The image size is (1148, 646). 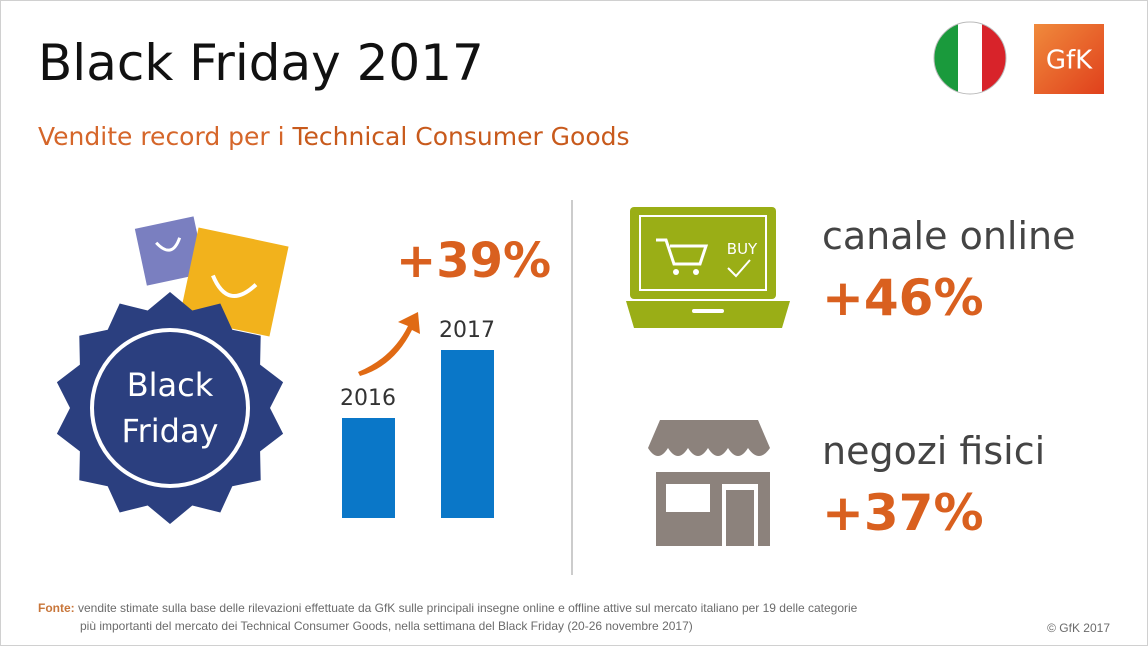 What do you see at coordinates (467, 330) in the screenshot?
I see `year-label: 2017` at bounding box center [467, 330].